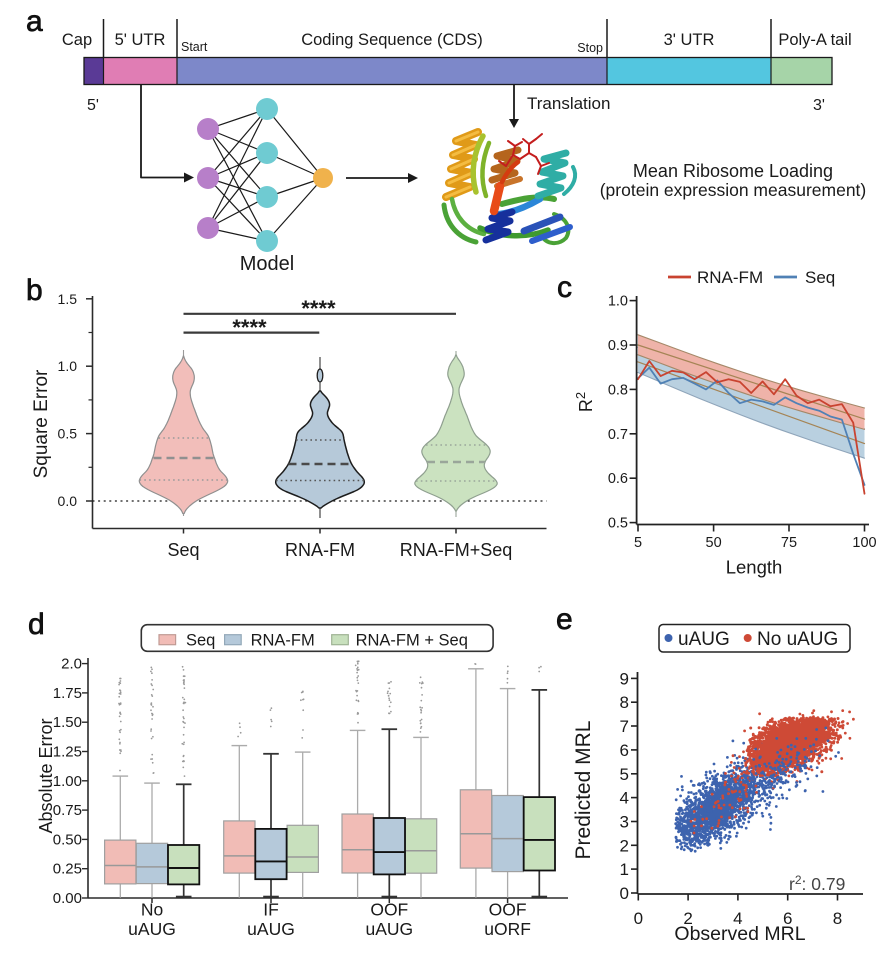 The height and width of the screenshot is (959, 888). What do you see at coordinates (34, 290) in the screenshot?
I see `svg-text: b` at bounding box center [34, 290].